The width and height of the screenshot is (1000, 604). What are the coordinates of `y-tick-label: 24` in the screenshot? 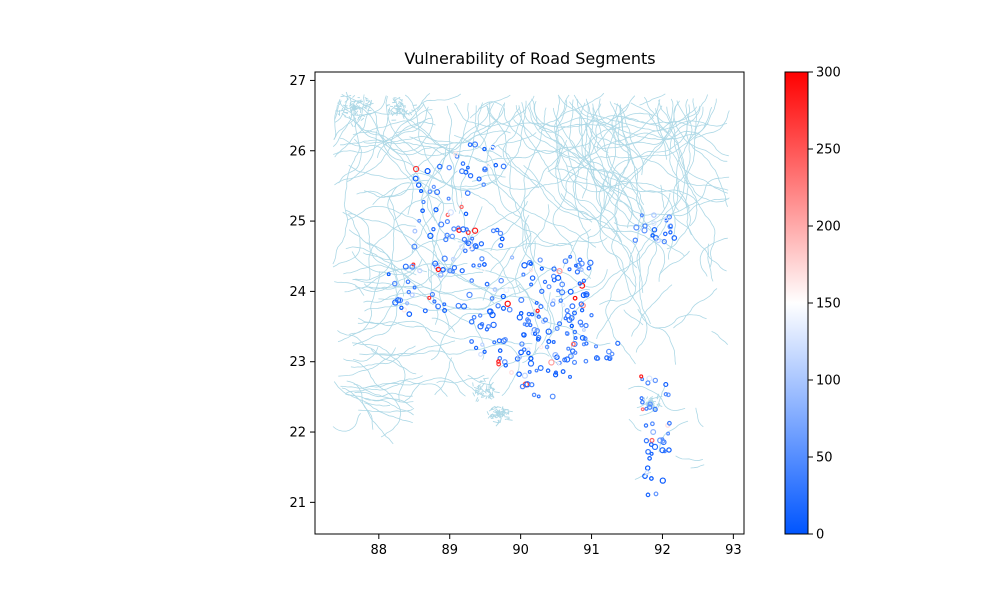 It's located at (297, 292).